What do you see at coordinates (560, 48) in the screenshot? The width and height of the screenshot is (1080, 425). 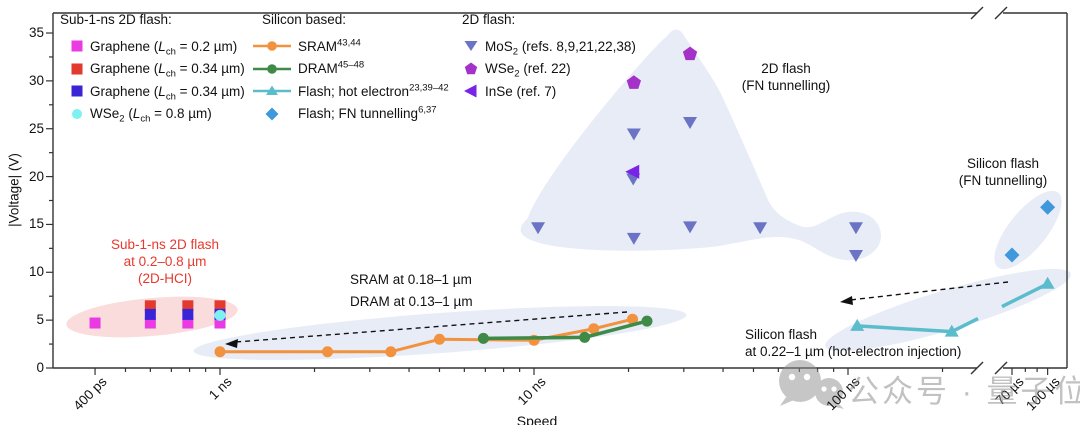 I see `legend-item-label: MoS2 (refs. 8,9,21,22,38)` at bounding box center [560, 48].